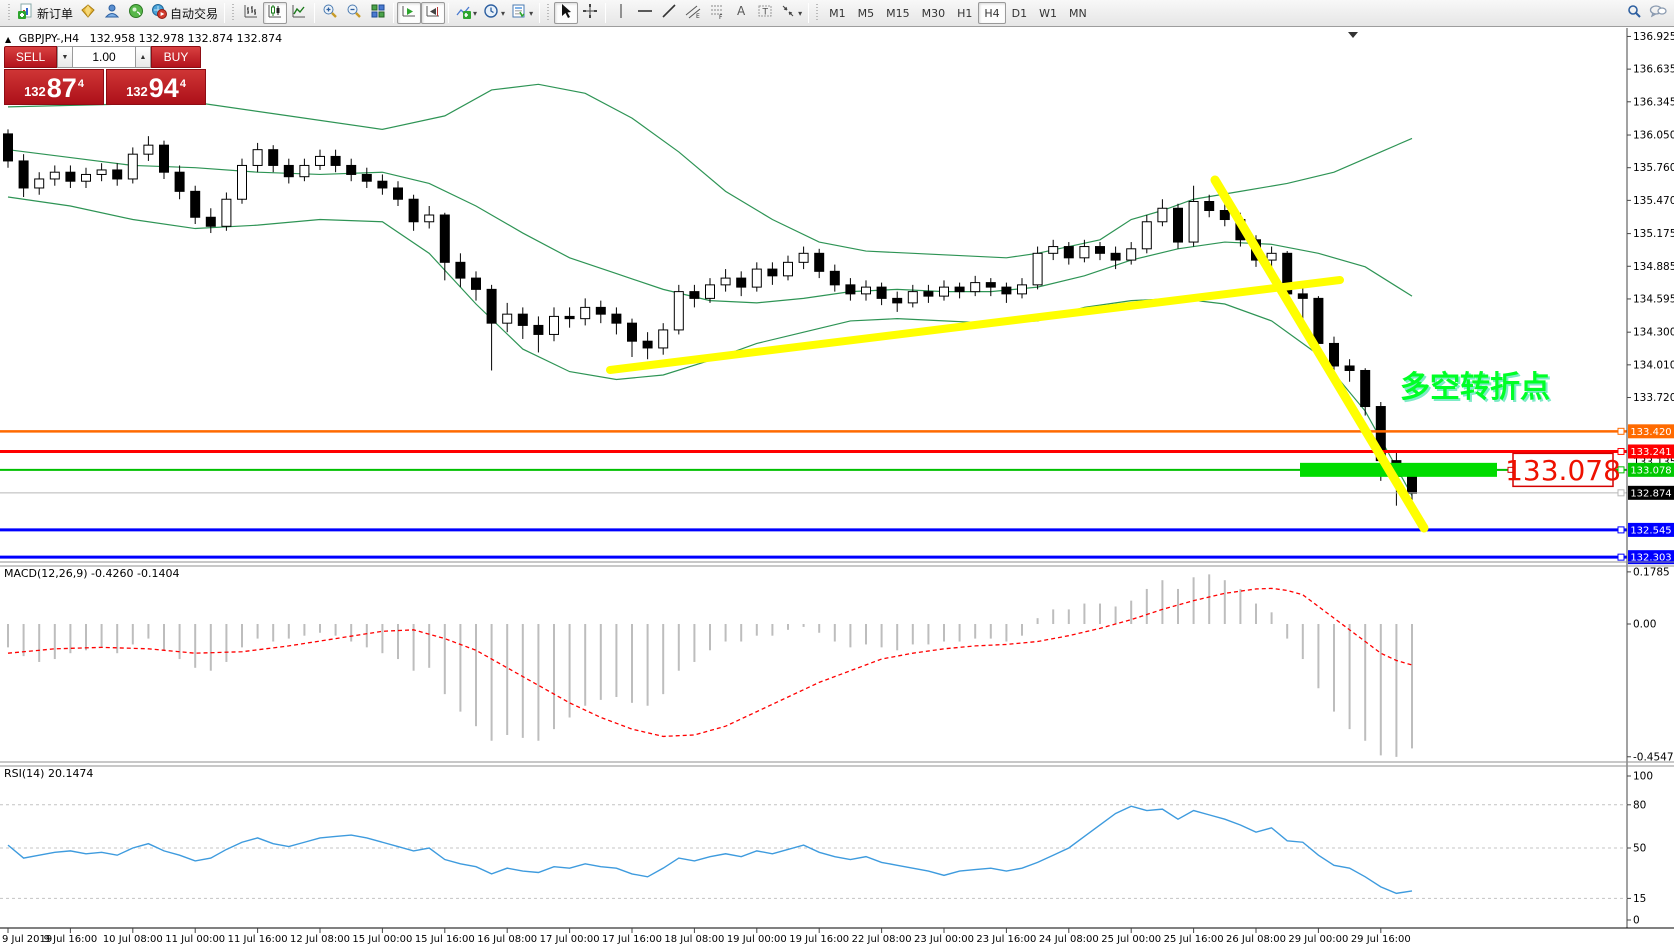 This screenshot has height=947, width=1674. What do you see at coordinates (299, 13) in the screenshot?
I see `line-chart-button` at bounding box center [299, 13].